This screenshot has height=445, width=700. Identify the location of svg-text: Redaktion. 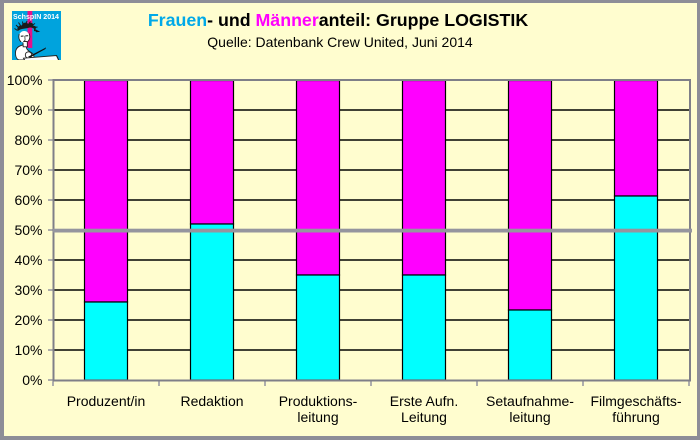
(211, 401).